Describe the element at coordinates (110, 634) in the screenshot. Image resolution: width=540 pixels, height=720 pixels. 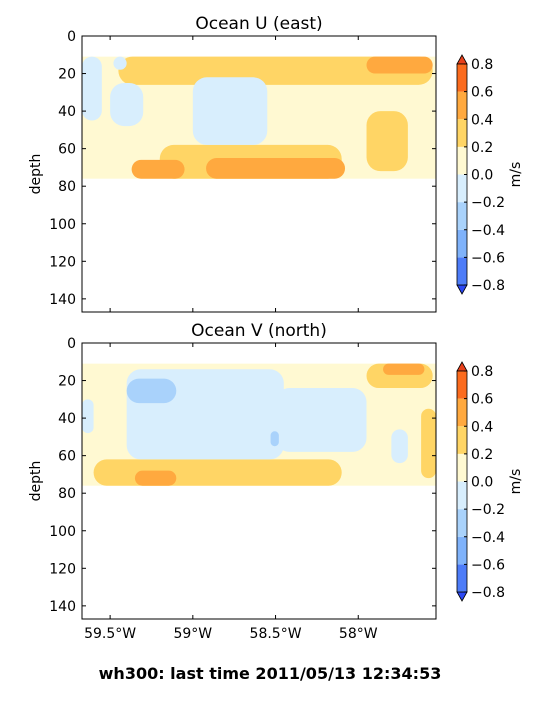
I see `x-tick-label: 59.5°W` at that location.